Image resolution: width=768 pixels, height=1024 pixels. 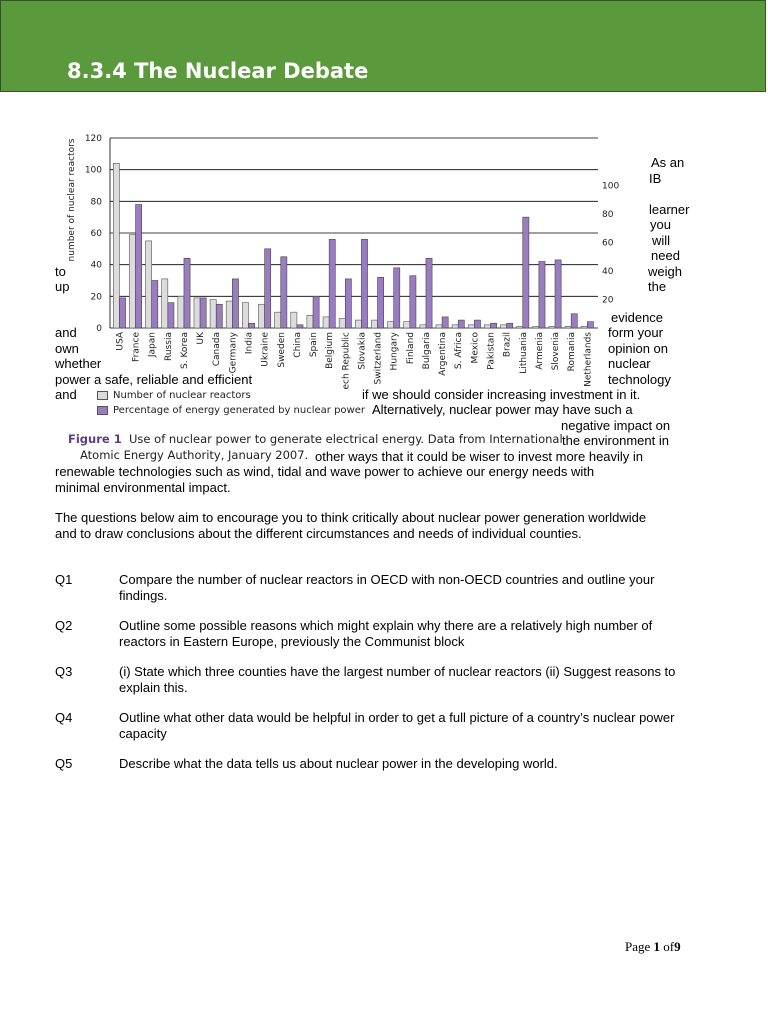 What do you see at coordinates (383, 46) in the screenshot?
I see `section-header: 8.3.4 The Nuclear Debate` at bounding box center [383, 46].